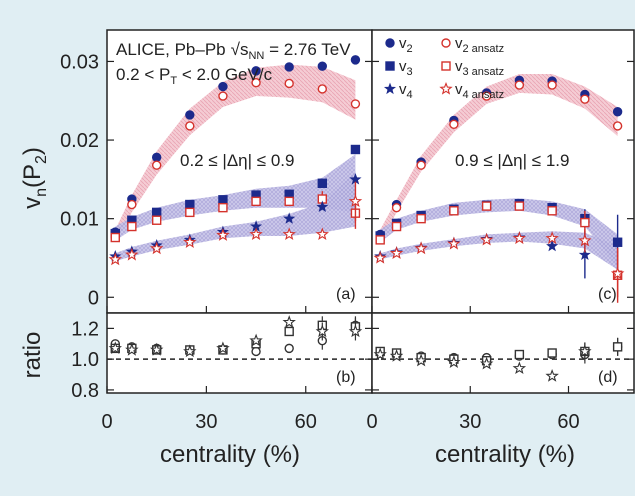 This screenshot has width=635, height=496. Describe the element at coordinates (194, 76) in the screenshot. I see `pt-range-label: 0.2 < PT < 2.0 GeV/c` at that location.